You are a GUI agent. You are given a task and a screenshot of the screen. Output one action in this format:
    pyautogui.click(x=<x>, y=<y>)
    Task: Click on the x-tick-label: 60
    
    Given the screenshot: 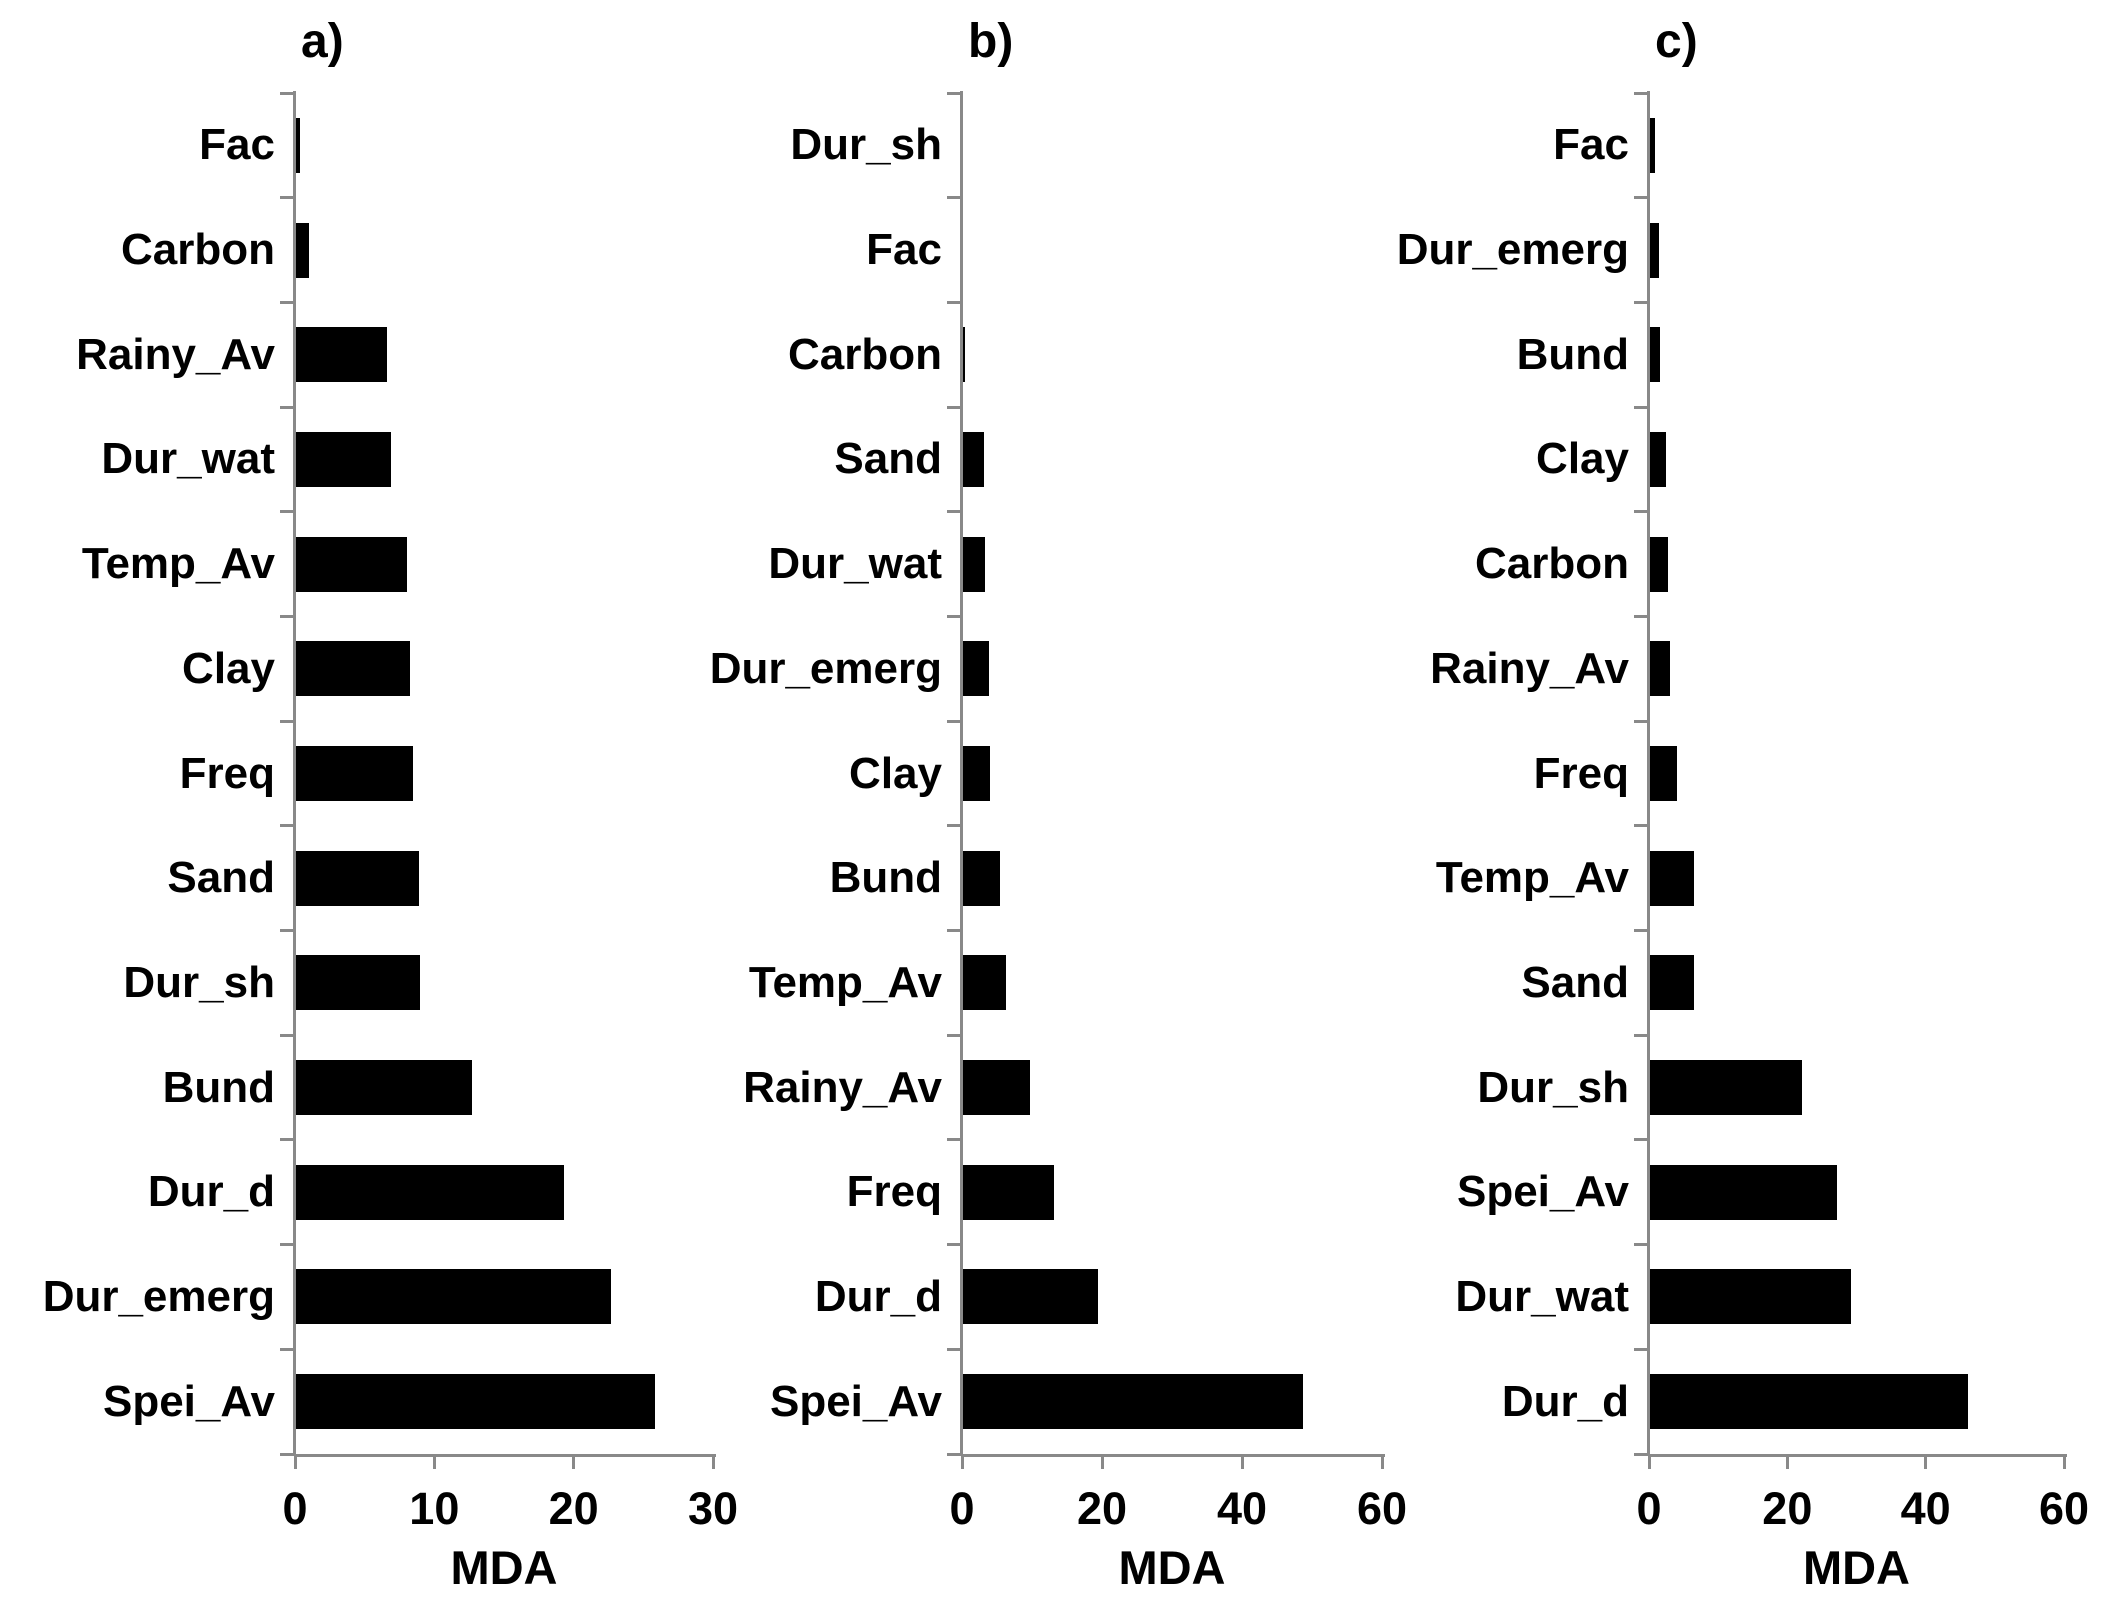 What is the action you would take?
    pyautogui.click(x=2064, y=1508)
    